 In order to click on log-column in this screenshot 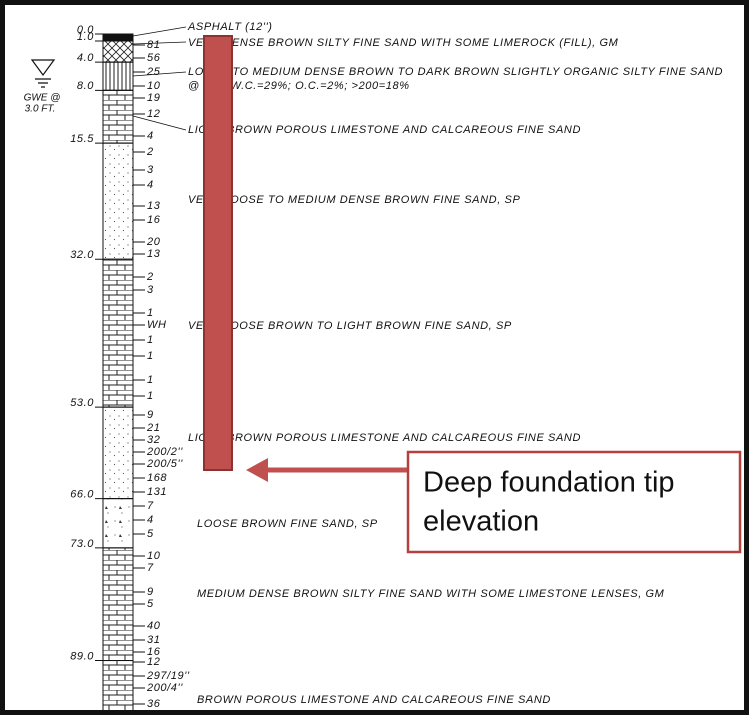, I will do `click(114, 373)`.